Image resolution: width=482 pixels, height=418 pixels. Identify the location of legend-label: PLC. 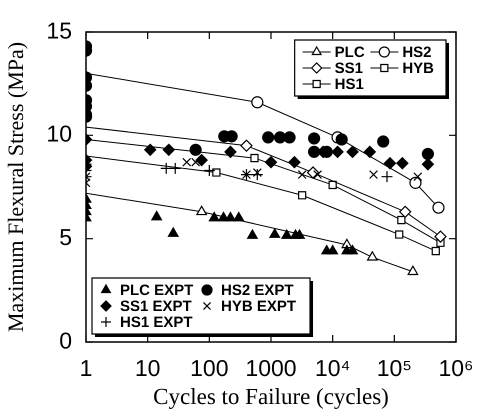
(349, 53).